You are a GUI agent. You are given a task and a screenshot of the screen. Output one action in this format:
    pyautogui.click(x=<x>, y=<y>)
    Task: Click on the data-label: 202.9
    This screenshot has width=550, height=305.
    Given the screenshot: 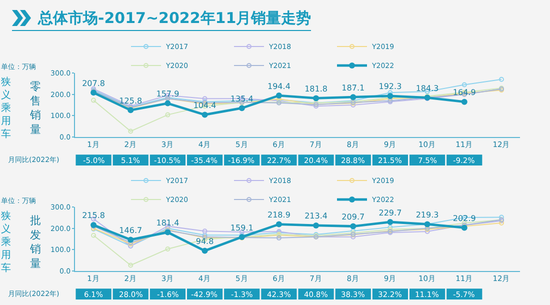 What is the action you would take?
    pyautogui.click(x=464, y=218)
    